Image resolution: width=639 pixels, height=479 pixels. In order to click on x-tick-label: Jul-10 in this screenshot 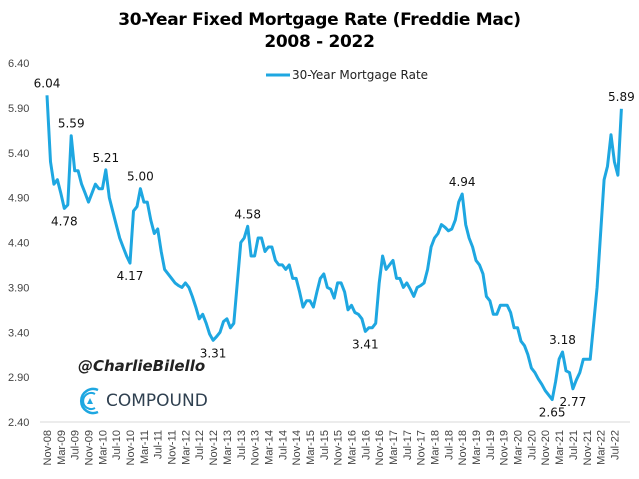, I will do `click(117, 445)`.